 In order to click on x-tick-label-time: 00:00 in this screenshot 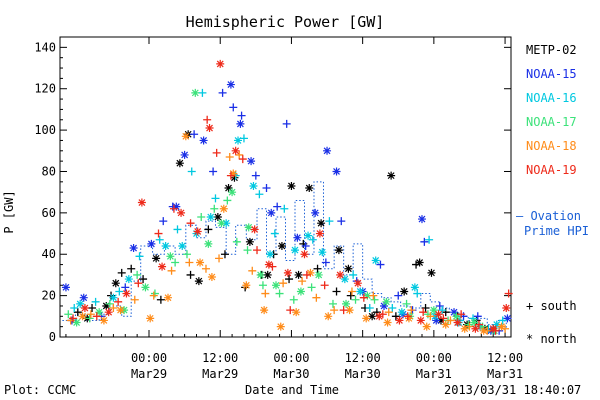, I will do `click(149, 358)`.